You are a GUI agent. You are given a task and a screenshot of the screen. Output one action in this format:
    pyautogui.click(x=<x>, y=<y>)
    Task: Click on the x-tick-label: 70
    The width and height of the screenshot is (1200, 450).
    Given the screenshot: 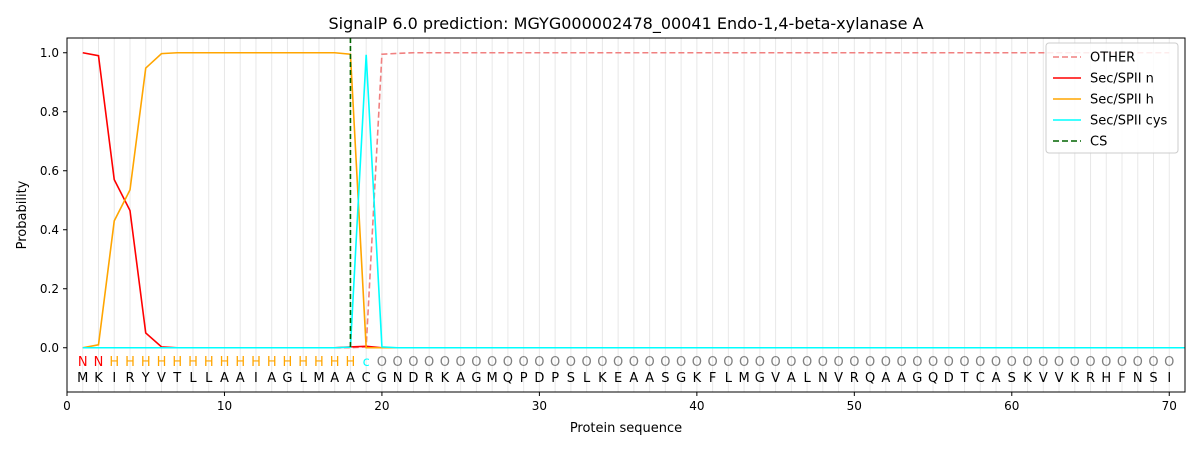 What is the action you would take?
    pyautogui.click(x=1169, y=406)
    